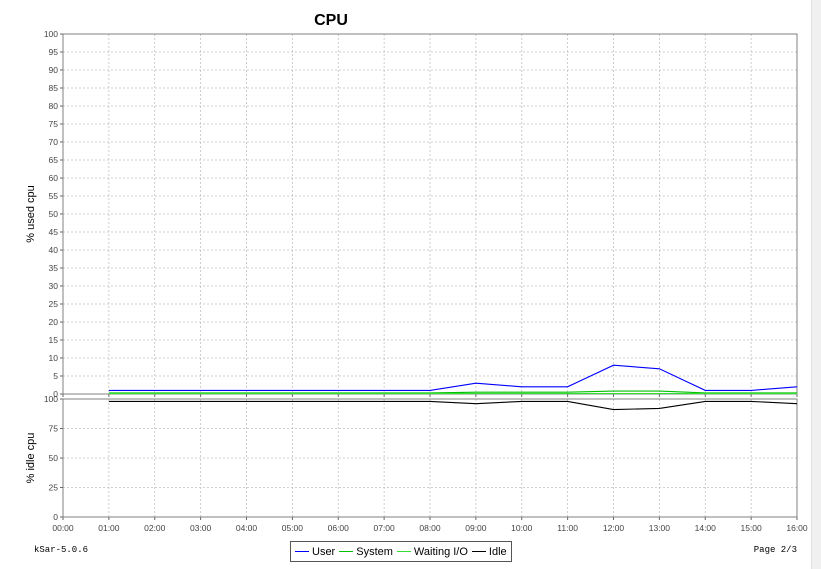 The height and width of the screenshot is (569, 821). I want to click on x-tick-label: 12:00, so click(614, 528).